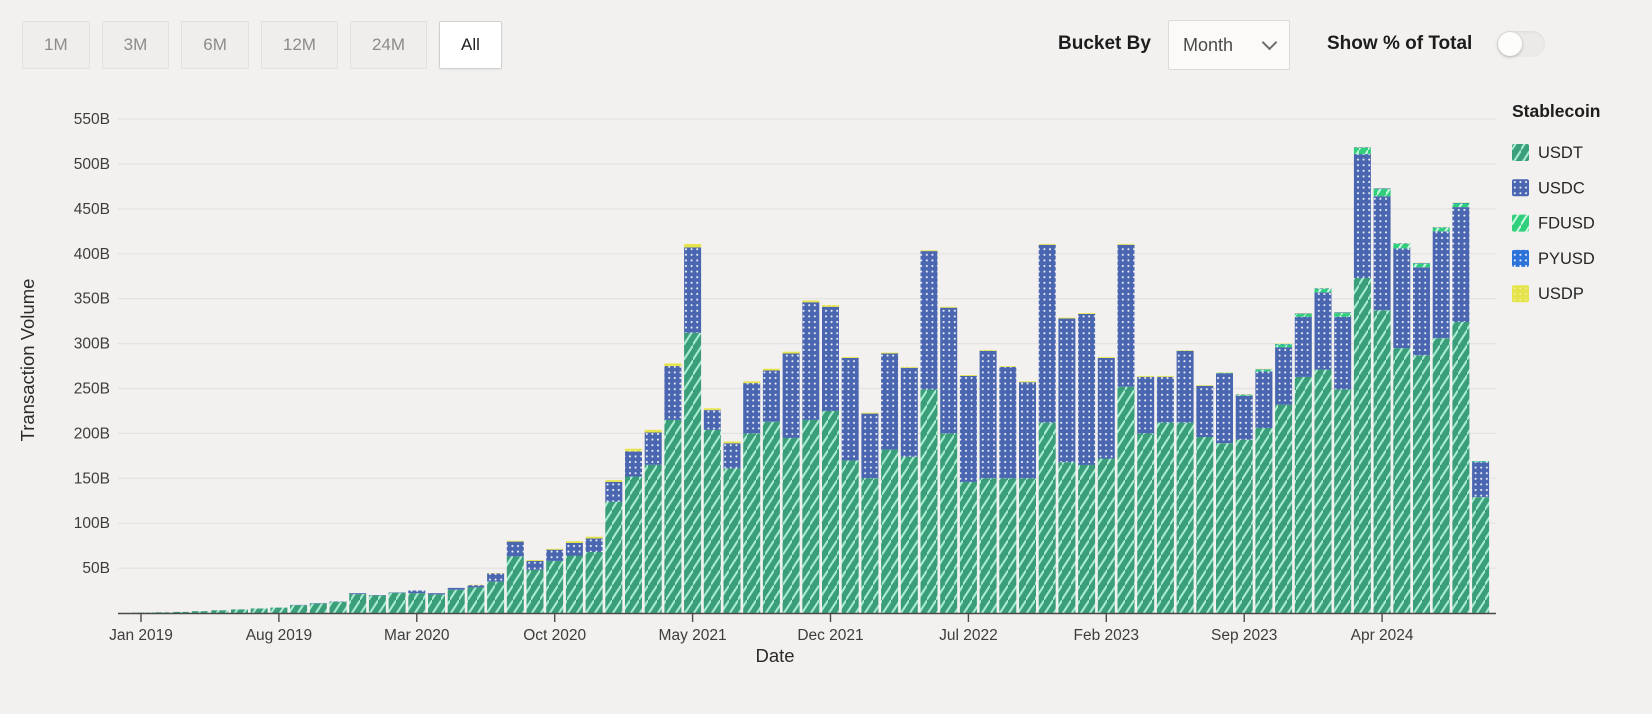 This screenshot has width=1652, height=714. What do you see at coordinates (1553, 258) in the screenshot?
I see `legend-item-pyusd: PYUSD` at bounding box center [1553, 258].